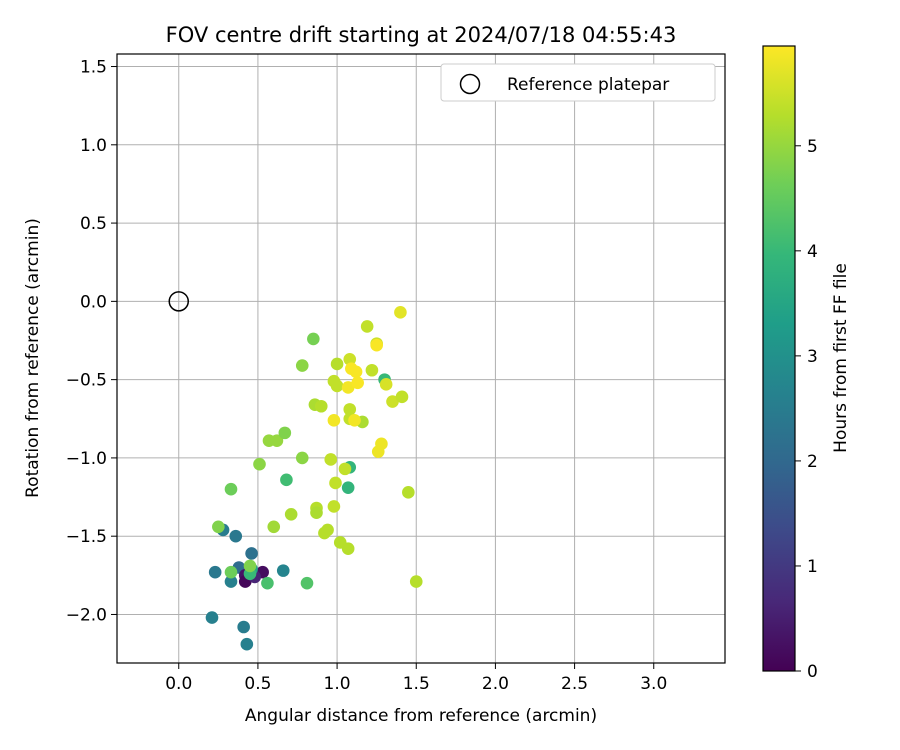 Image resolution: width=900 pixels, height=750 pixels. What do you see at coordinates (812, 462) in the screenshot?
I see `colorbar-tick-label: 2` at bounding box center [812, 462].